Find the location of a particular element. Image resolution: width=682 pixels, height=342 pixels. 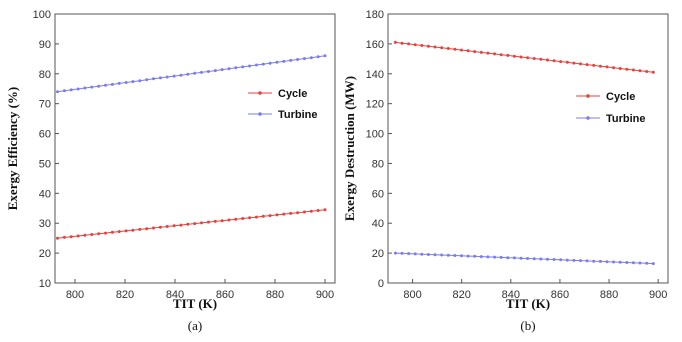

y-tick-label: 70 is located at coordinates (45, 105).